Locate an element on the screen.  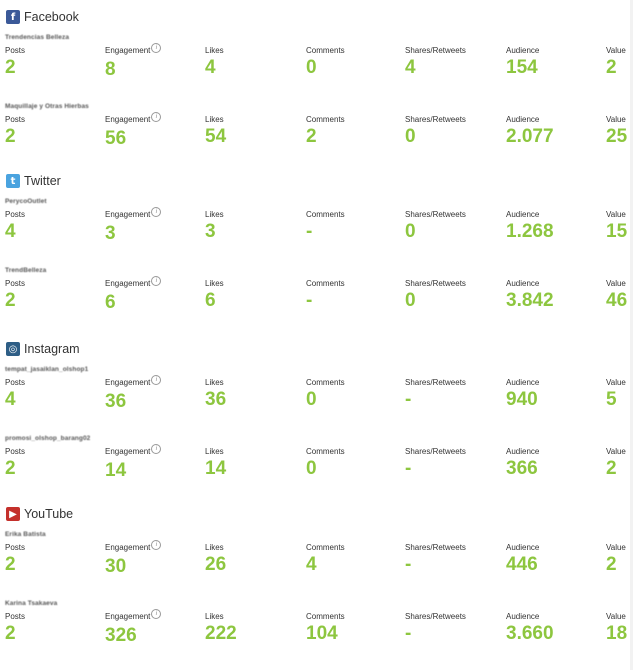
metric-comments: Comments 0 is located at coordinates (325, 463).